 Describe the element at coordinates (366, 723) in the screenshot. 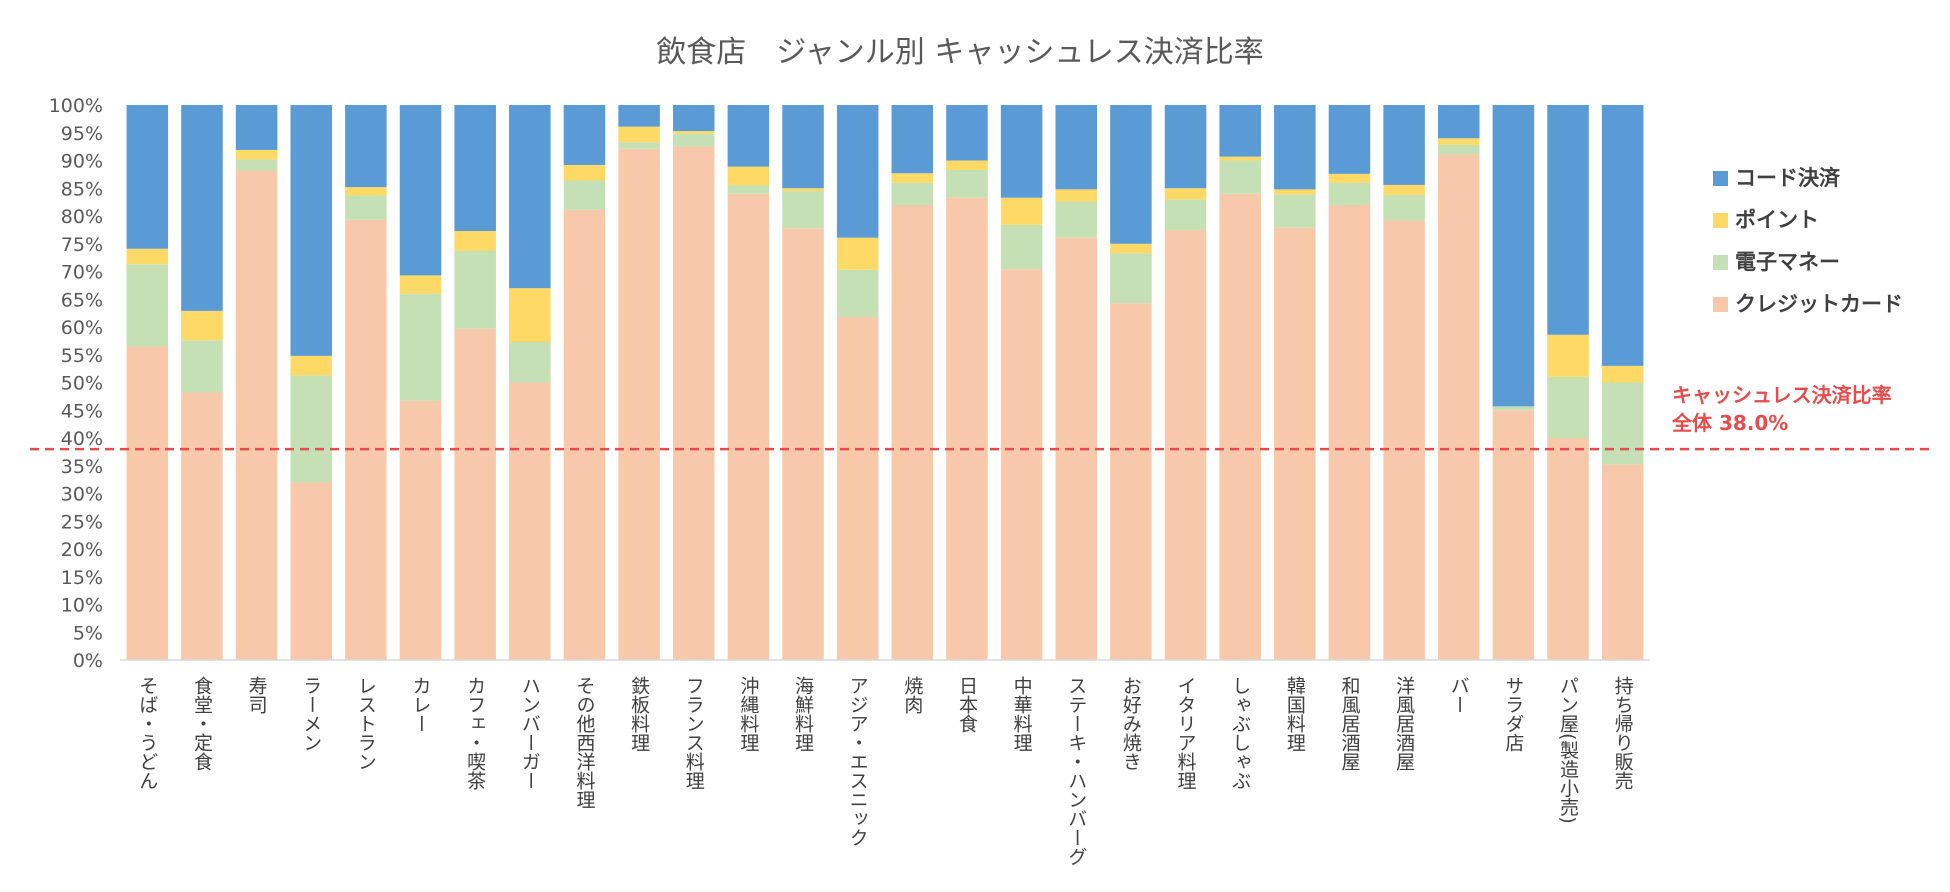

I see `x-tick-label: レストラン` at that location.